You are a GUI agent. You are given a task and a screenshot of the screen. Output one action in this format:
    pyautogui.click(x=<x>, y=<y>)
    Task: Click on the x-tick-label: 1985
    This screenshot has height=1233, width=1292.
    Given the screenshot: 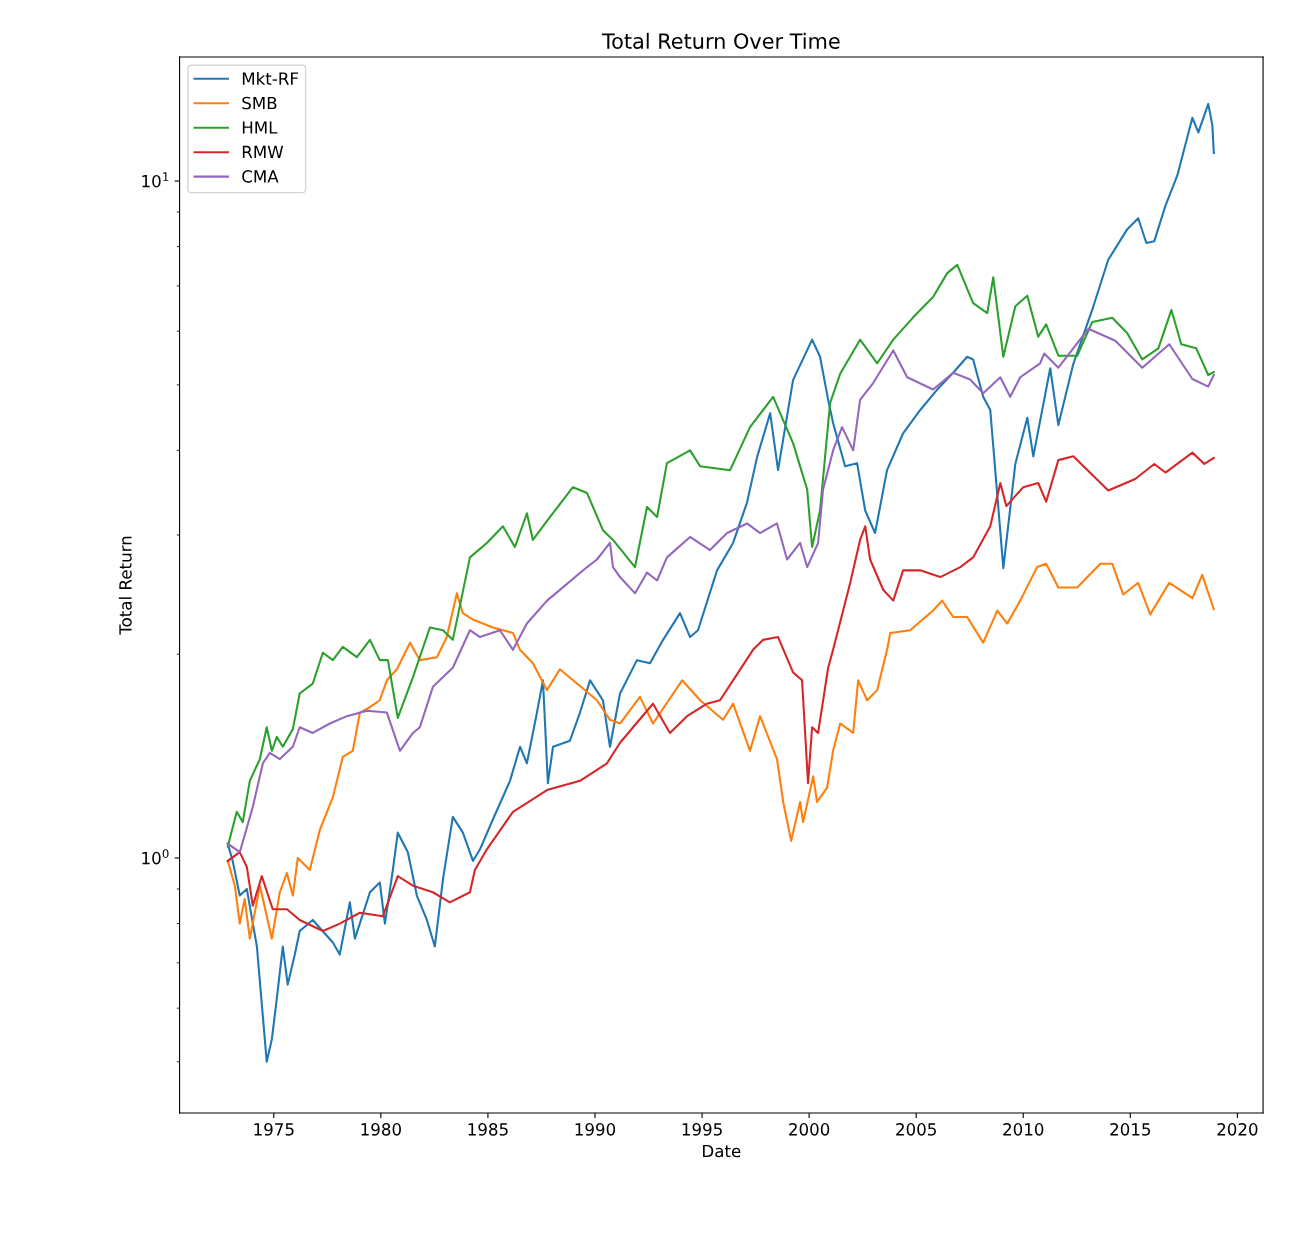 What is the action you would take?
    pyautogui.click(x=488, y=1129)
    